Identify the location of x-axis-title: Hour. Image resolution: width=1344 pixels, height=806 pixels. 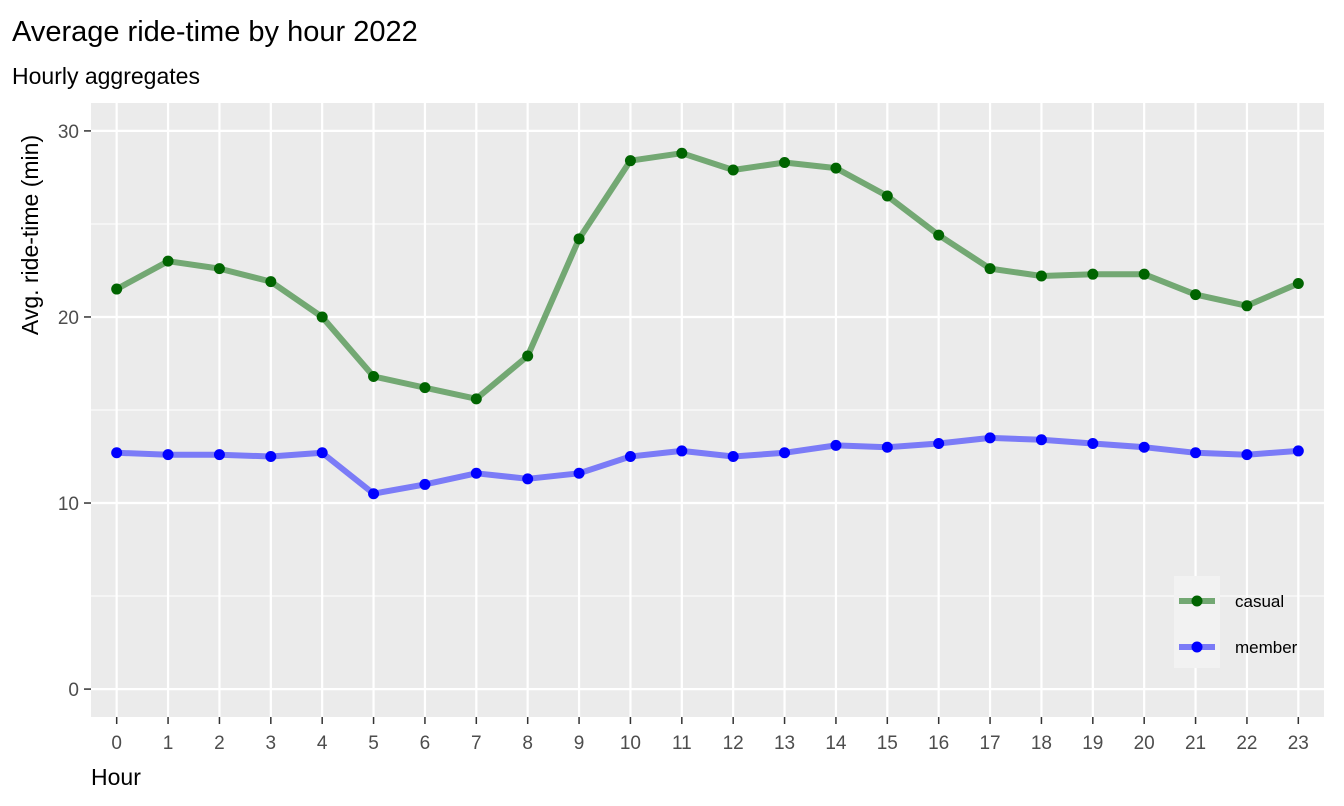
(116, 777).